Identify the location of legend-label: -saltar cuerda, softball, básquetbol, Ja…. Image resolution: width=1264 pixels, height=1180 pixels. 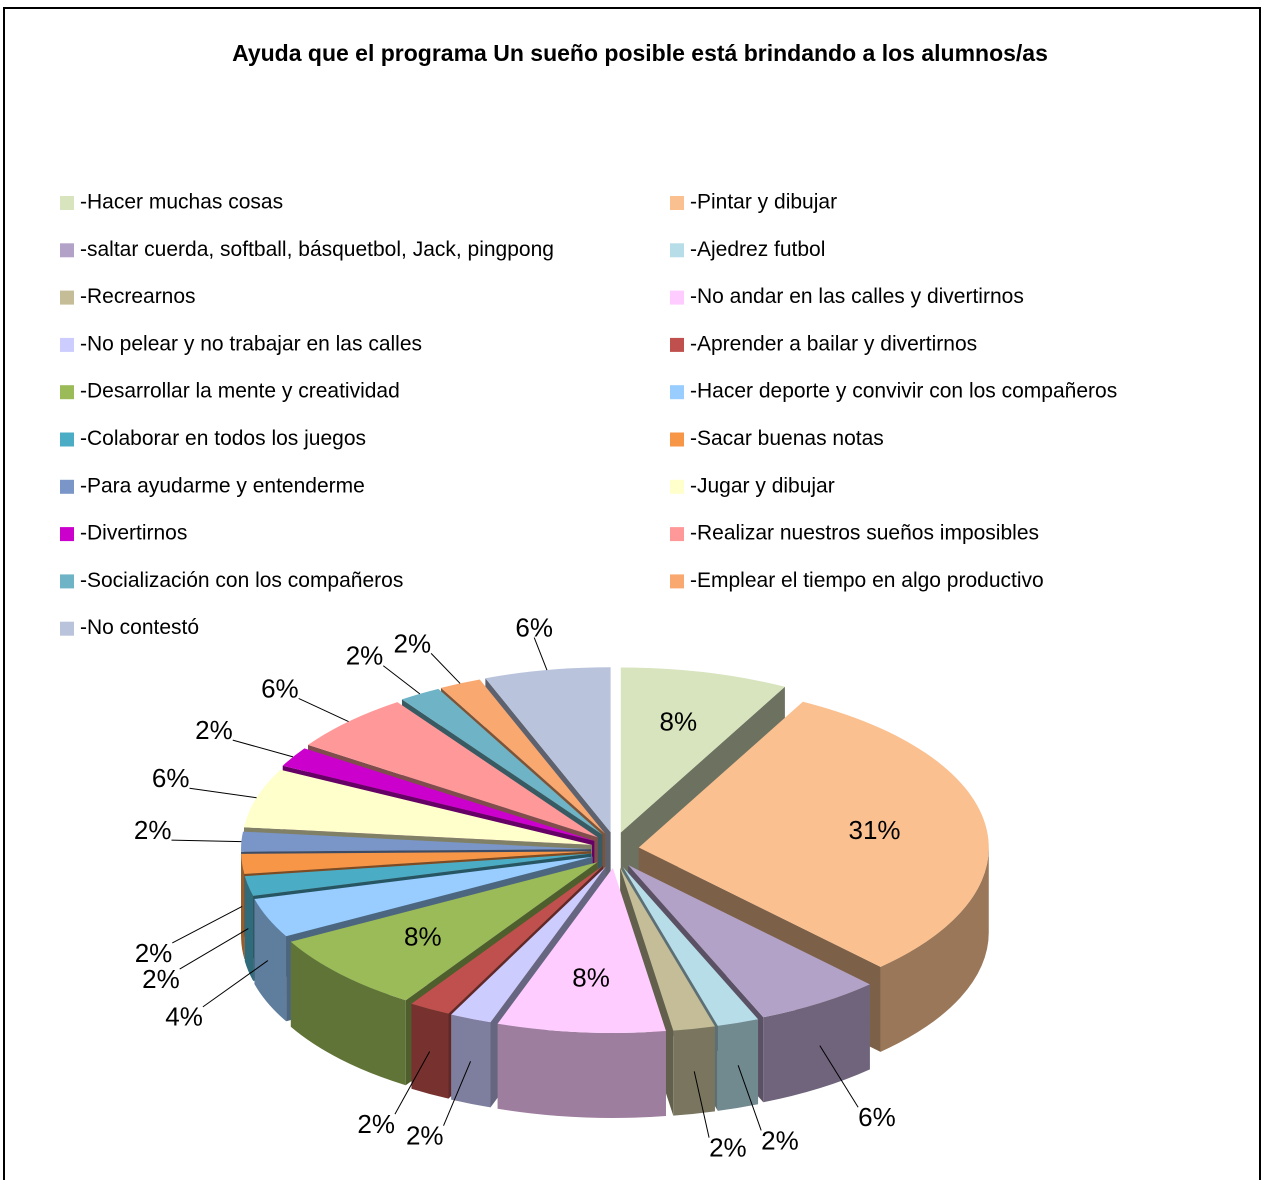
(317, 249).